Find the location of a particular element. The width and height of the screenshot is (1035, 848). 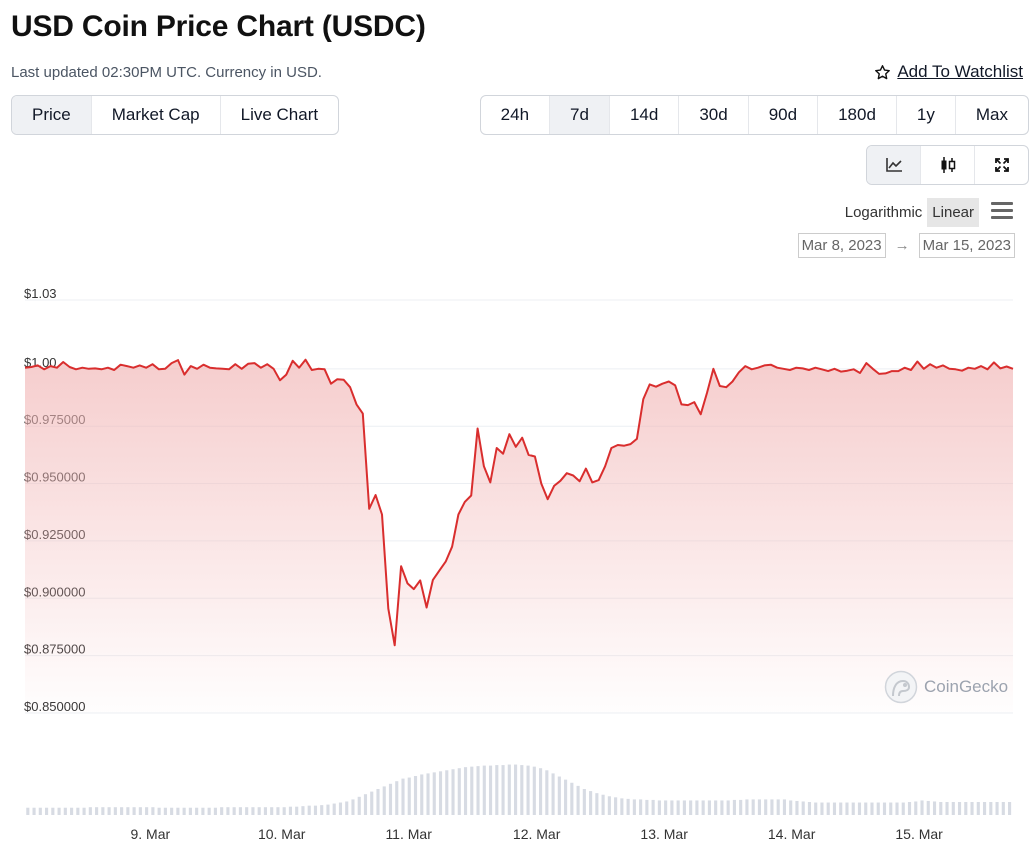

fullscreen-button is located at coordinates (1001, 165).